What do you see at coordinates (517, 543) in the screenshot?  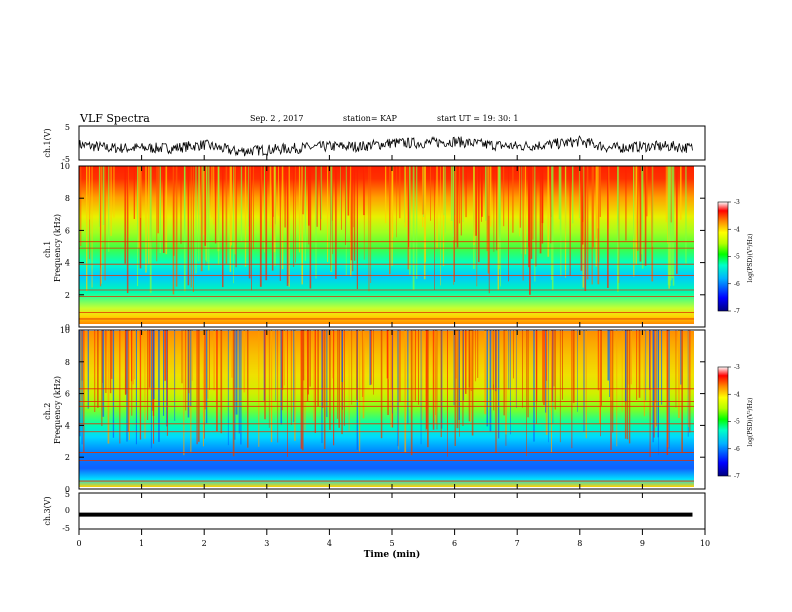 I see `time-tick-label: 7` at bounding box center [517, 543].